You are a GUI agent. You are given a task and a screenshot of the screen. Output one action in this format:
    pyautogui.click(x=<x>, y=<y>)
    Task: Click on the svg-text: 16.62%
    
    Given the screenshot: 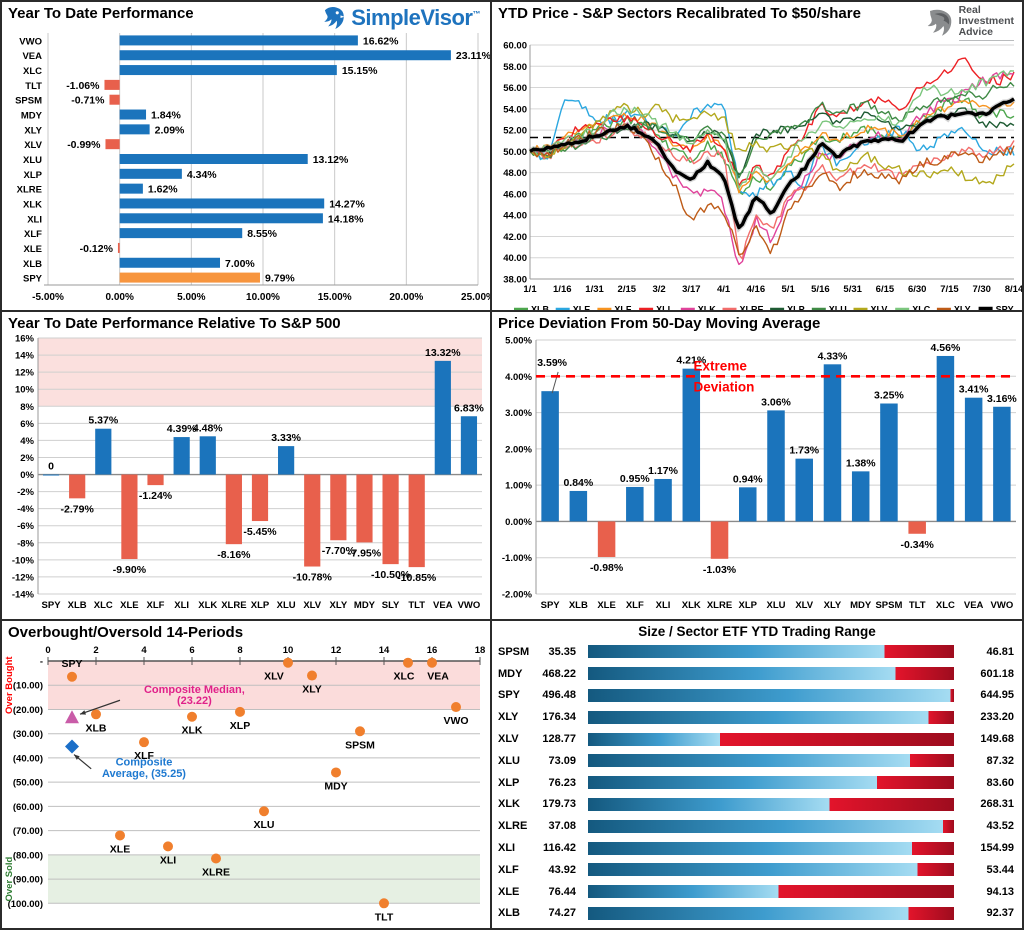 What is the action you would take?
    pyautogui.click(x=381, y=41)
    